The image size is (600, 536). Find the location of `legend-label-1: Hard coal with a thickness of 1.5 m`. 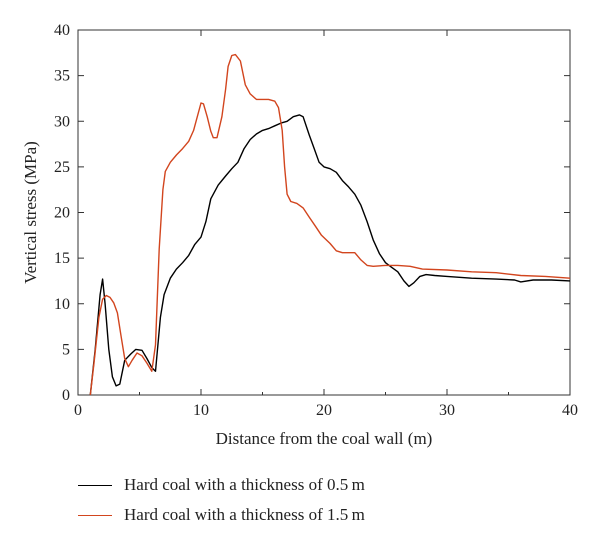

legend-label-1: Hard coal with a thickness of 1.5 m is located at coordinates (244, 514).